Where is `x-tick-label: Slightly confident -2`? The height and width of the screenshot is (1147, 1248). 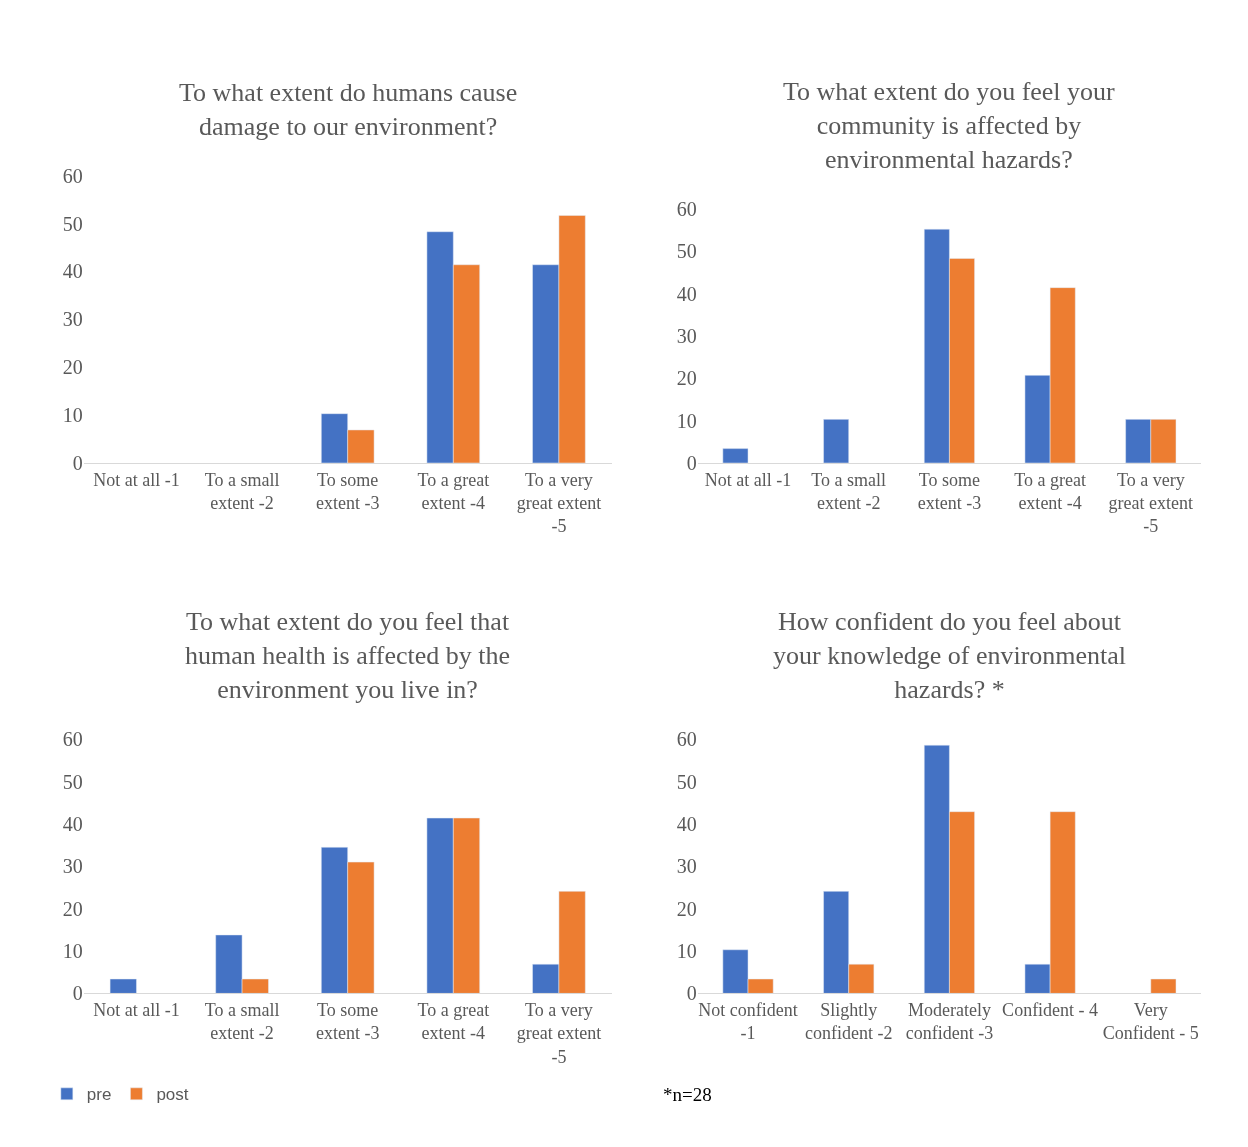
x-tick-label: Slightly confident -2 is located at coordinates (848, 1022).